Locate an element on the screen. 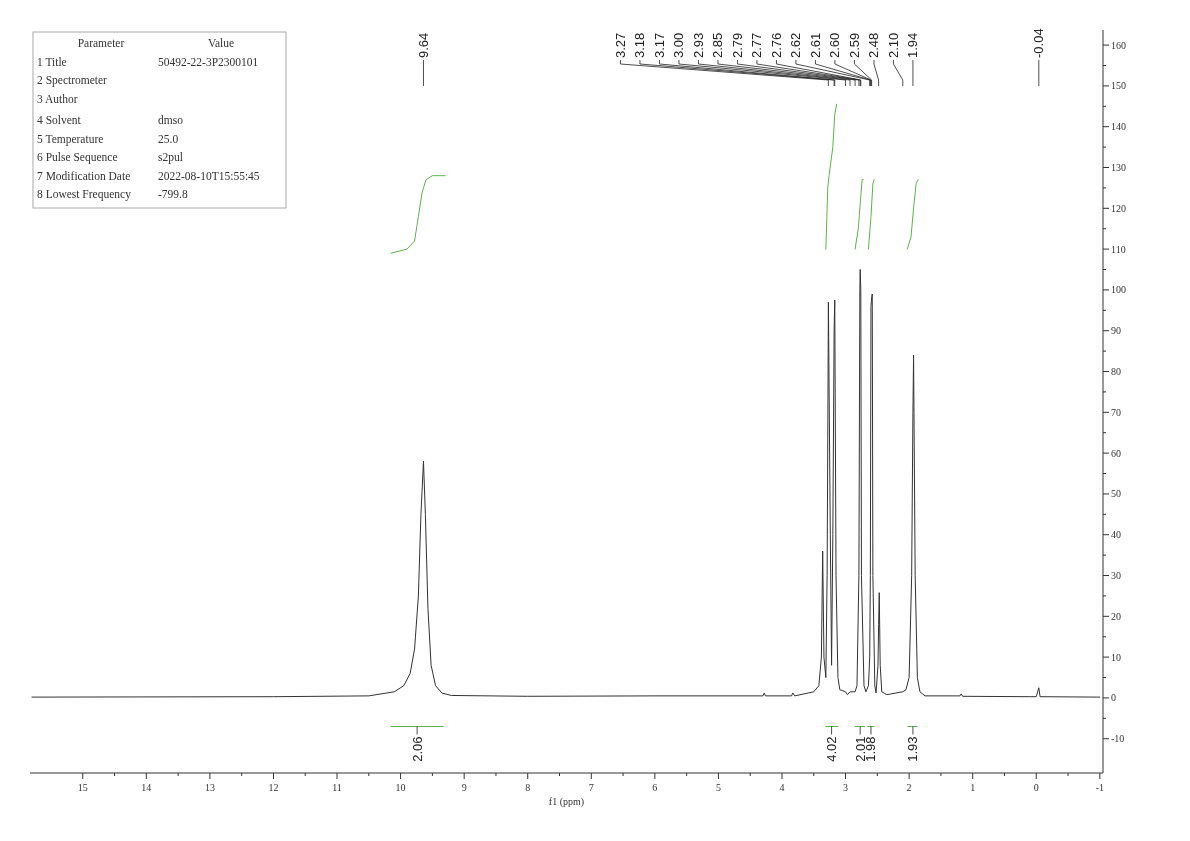  annotation: 3.00 is located at coordinates (679, 45).